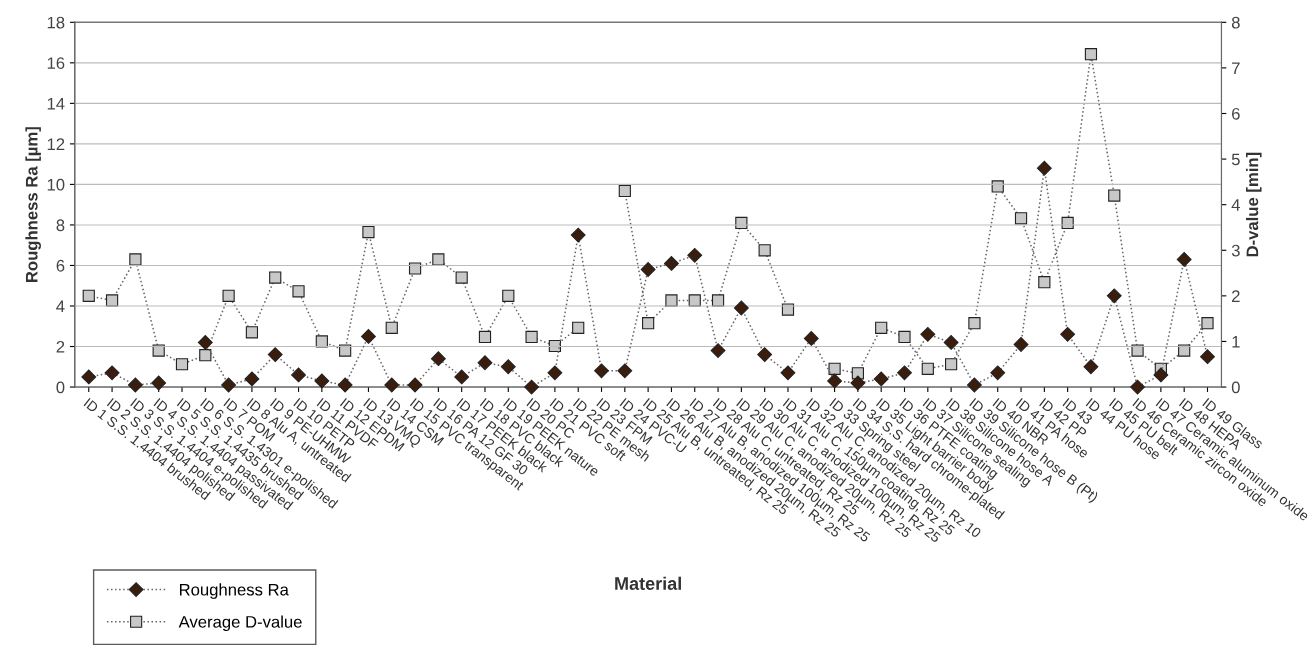 The height and width of the screenshot is (656, 1312). Describe the element at coordinates (1235, 387) in the screenshot. I see `y2-tick-label: 0` at that location.